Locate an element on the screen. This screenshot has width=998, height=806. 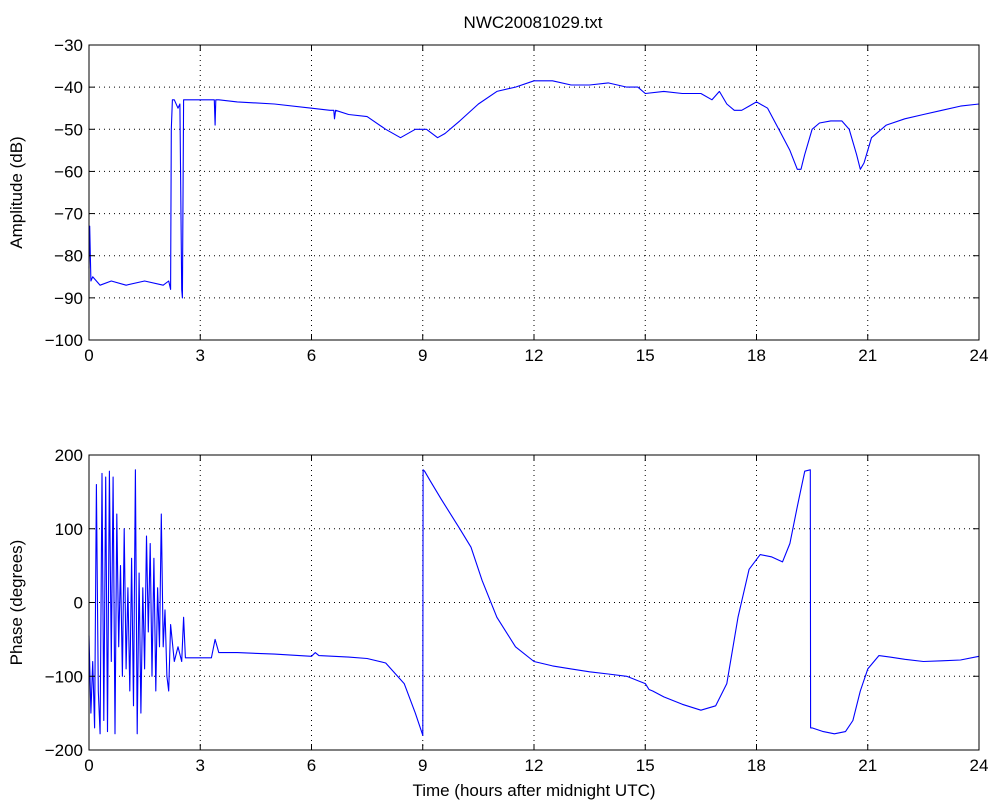
y-tick-label: 100 is located at coordinates (69, 529).